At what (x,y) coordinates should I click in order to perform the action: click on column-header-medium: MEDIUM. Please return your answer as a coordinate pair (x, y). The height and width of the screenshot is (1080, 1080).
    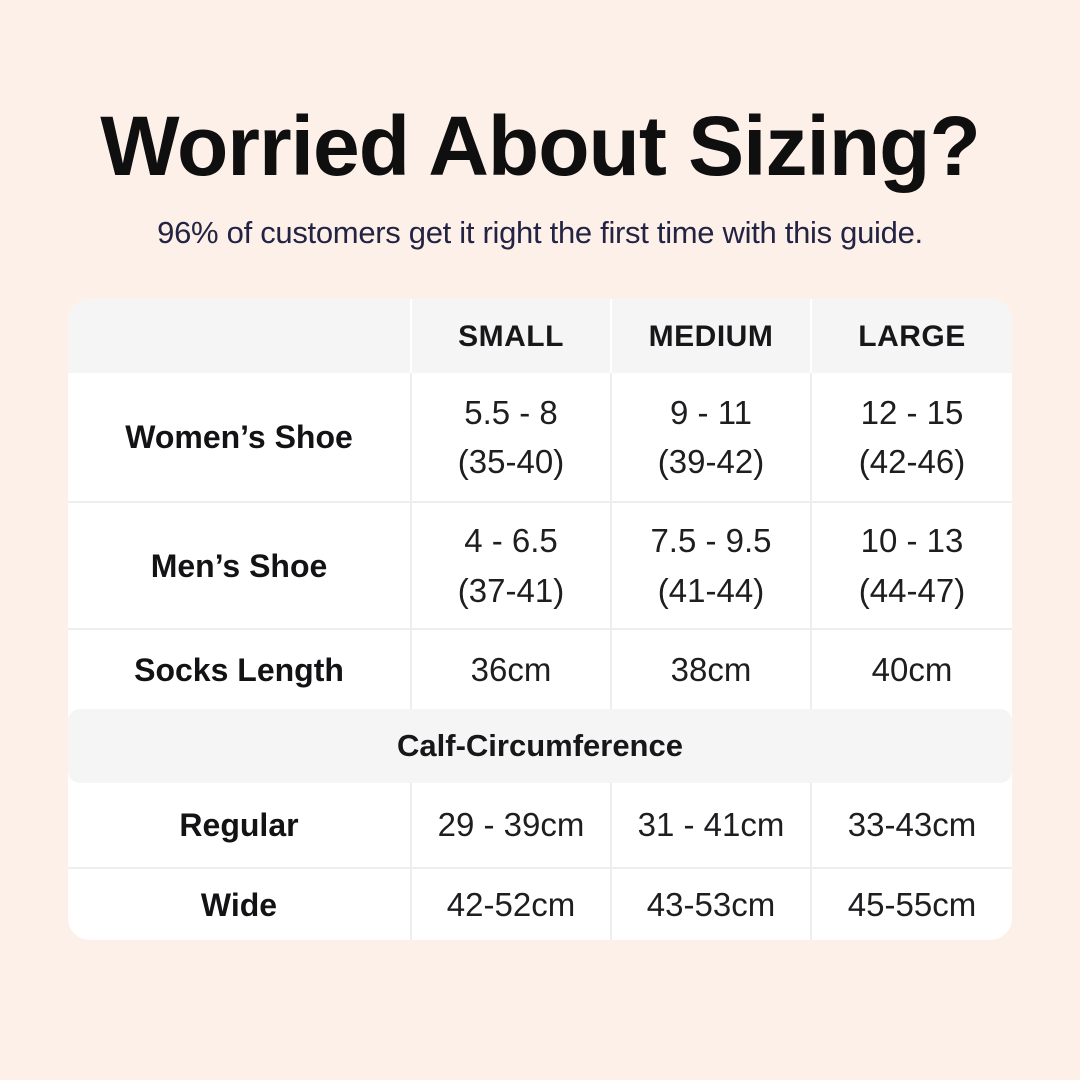
    Looking at the image, I should click on (710, 336).